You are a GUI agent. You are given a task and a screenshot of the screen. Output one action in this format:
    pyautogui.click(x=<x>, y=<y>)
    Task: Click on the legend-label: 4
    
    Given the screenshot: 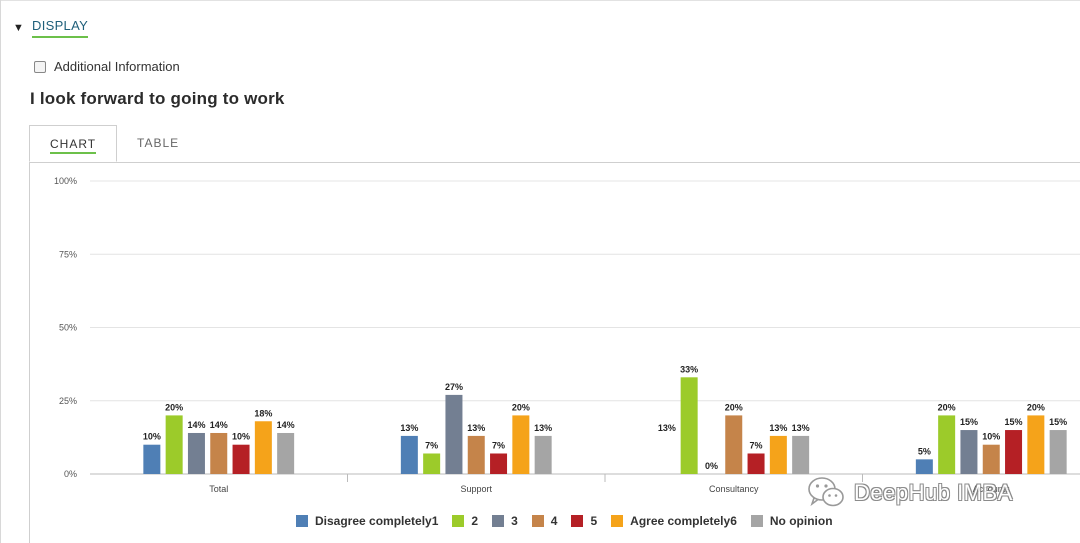 What is the action you would take?
    pyautogui.click(x=554, y=521)
    